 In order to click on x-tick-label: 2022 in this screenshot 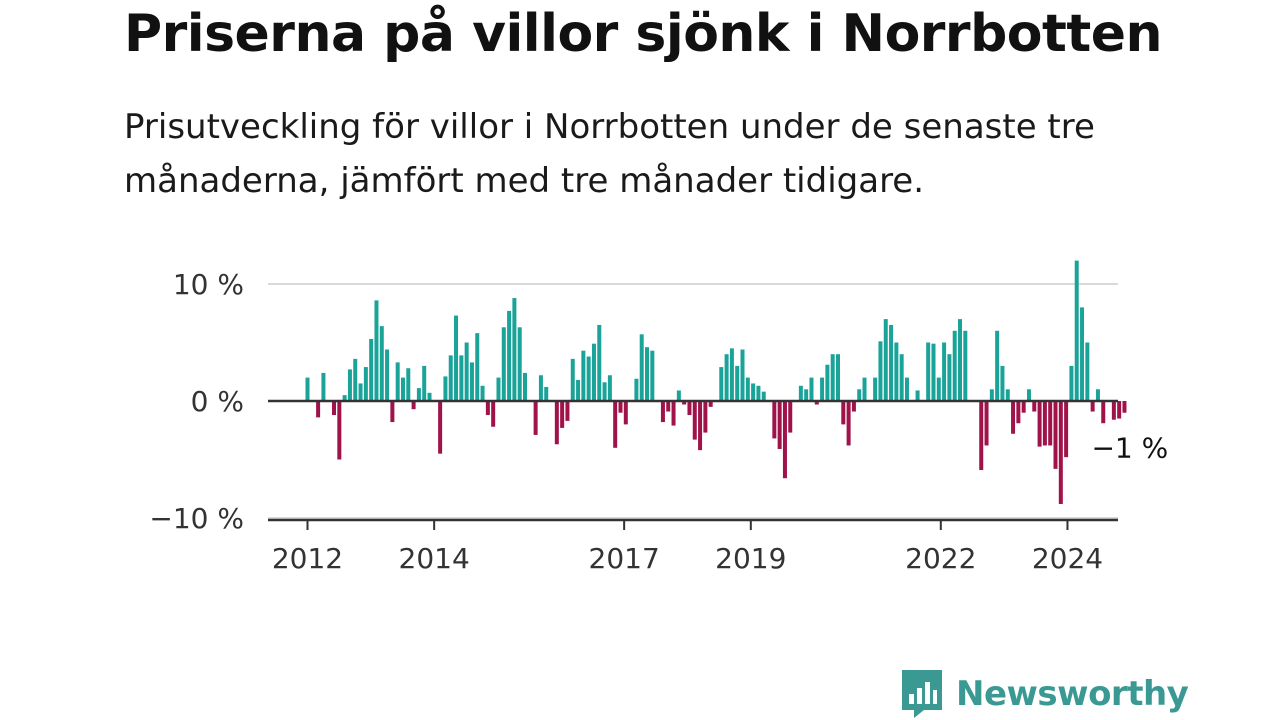, I will do `click(940, 558)`.